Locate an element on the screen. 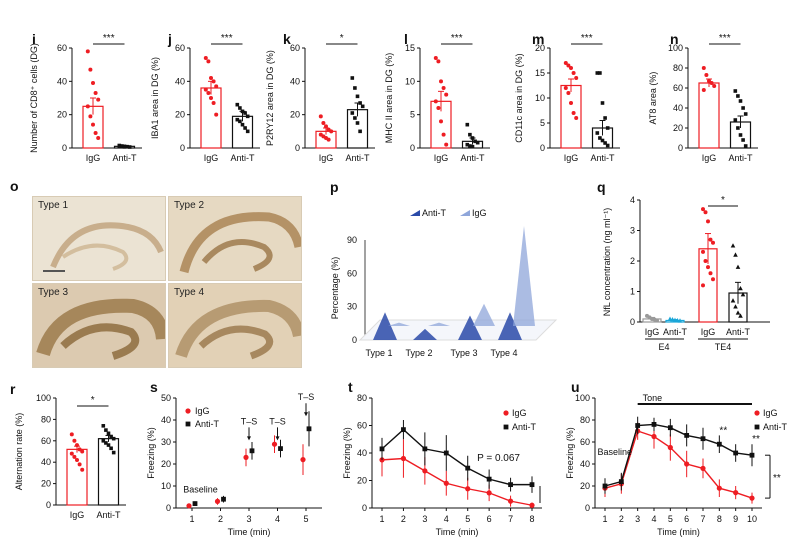 This screenshot has width=794, height=546. x-tick-label: 5 is located at coordinates (305, 519).